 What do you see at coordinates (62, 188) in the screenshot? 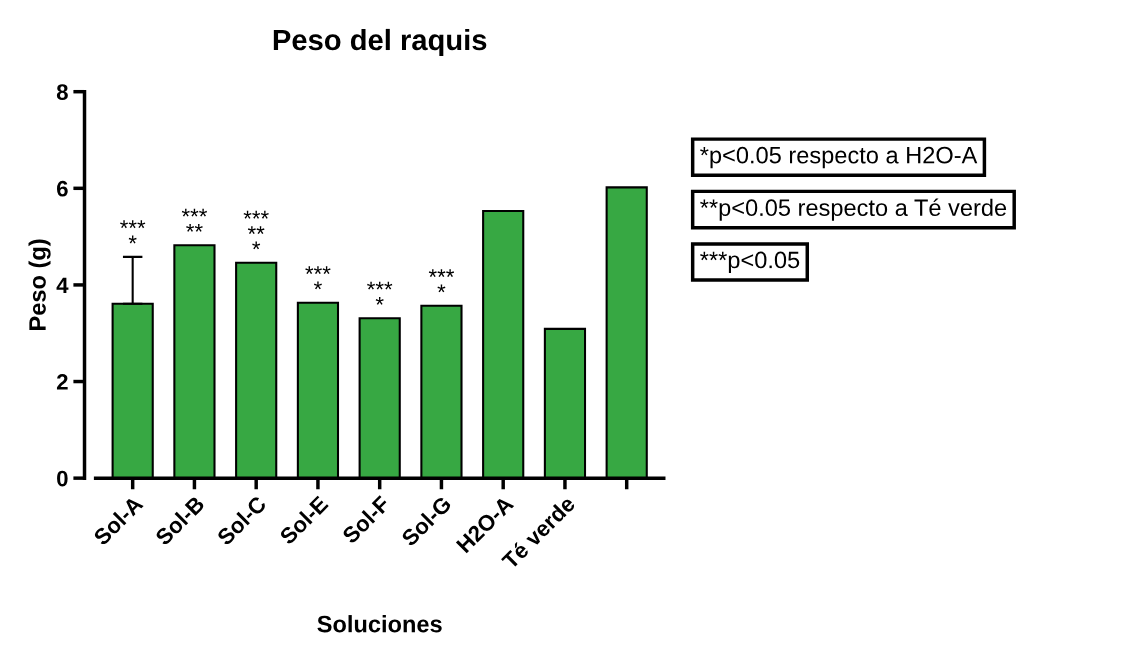
I see `y-tick-label: 6` at bounding box center [62, 188].